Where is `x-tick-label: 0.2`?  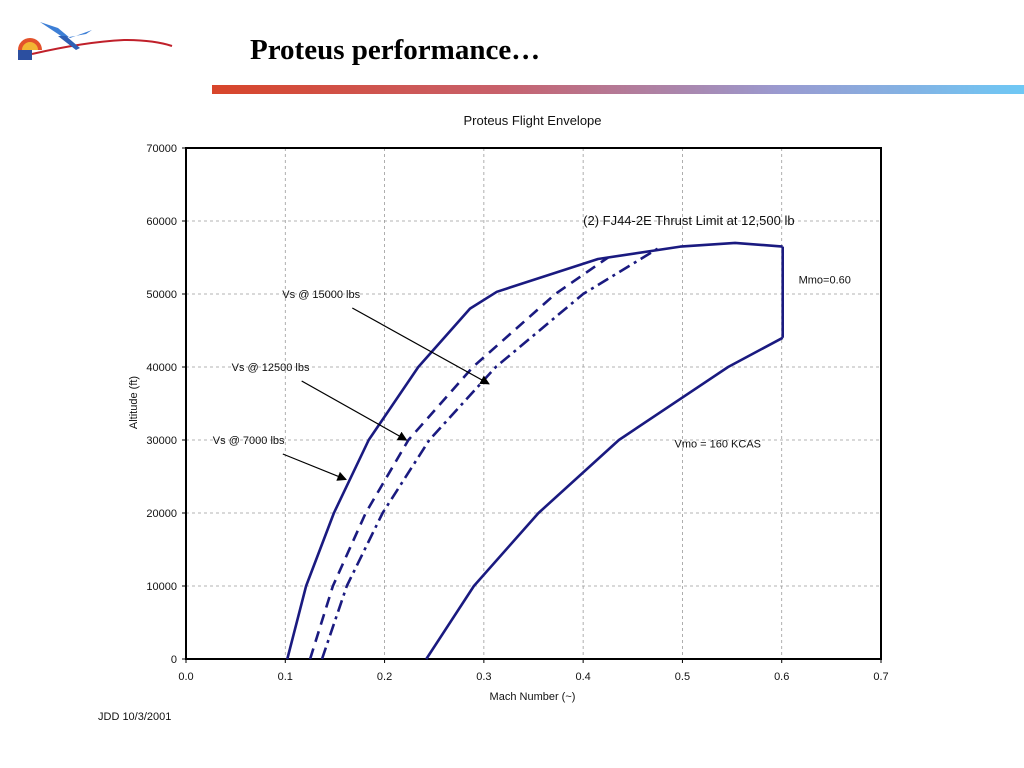
x-tick-label: 0.2 is located at coordinates (384, 677).